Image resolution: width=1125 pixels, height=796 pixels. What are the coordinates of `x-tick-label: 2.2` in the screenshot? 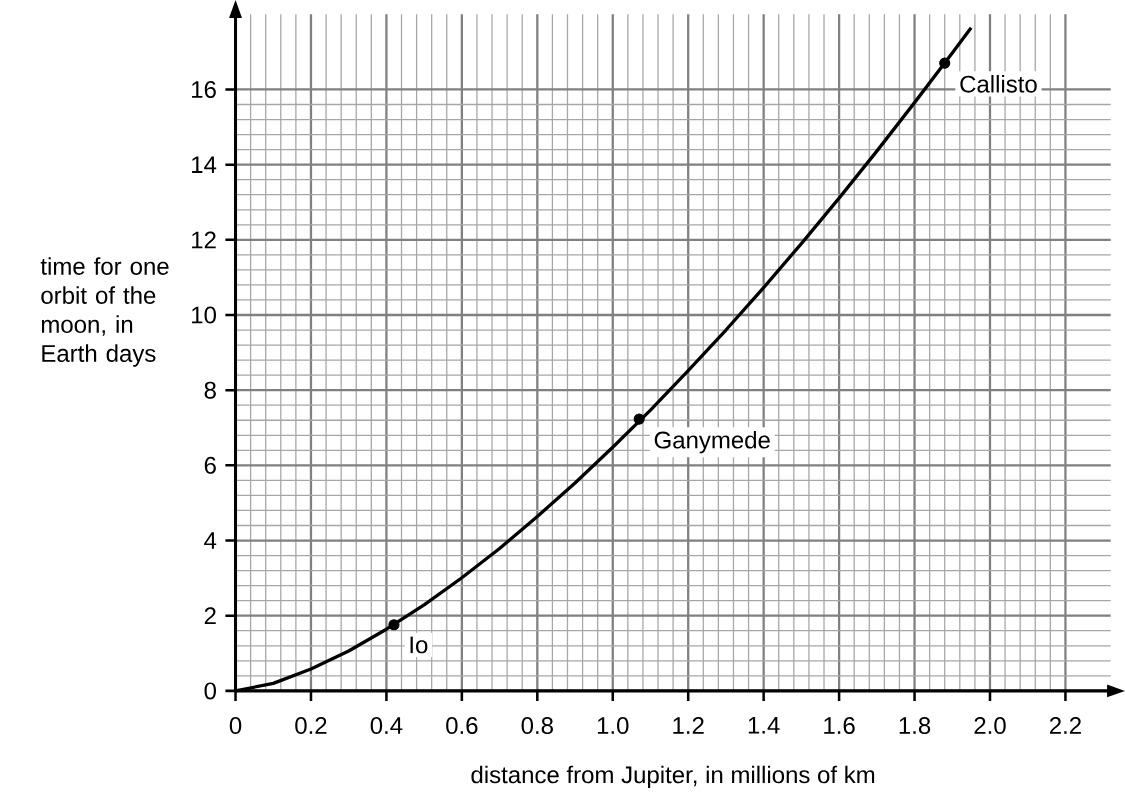 It's located at (1065, 725).